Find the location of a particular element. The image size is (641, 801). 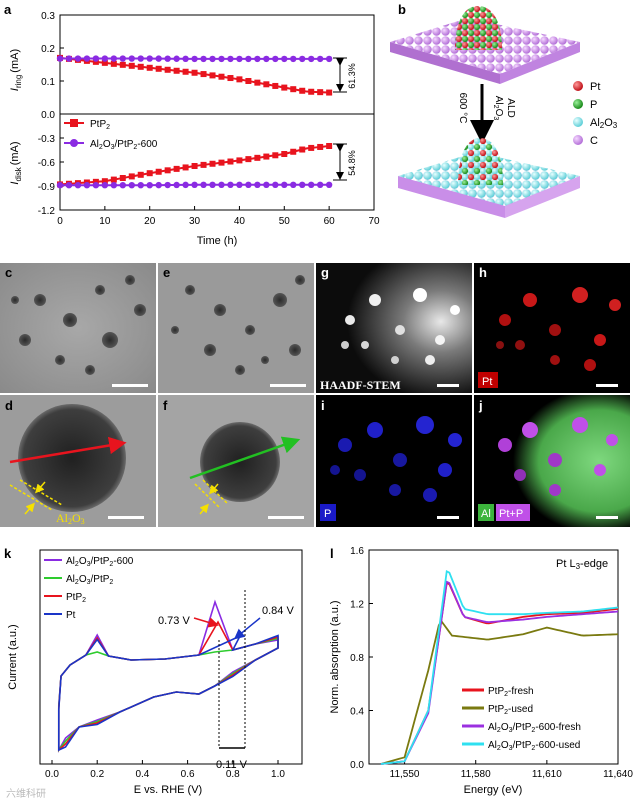

l-legend-label-1: PtP2-used is located at coordinates (510, 710).